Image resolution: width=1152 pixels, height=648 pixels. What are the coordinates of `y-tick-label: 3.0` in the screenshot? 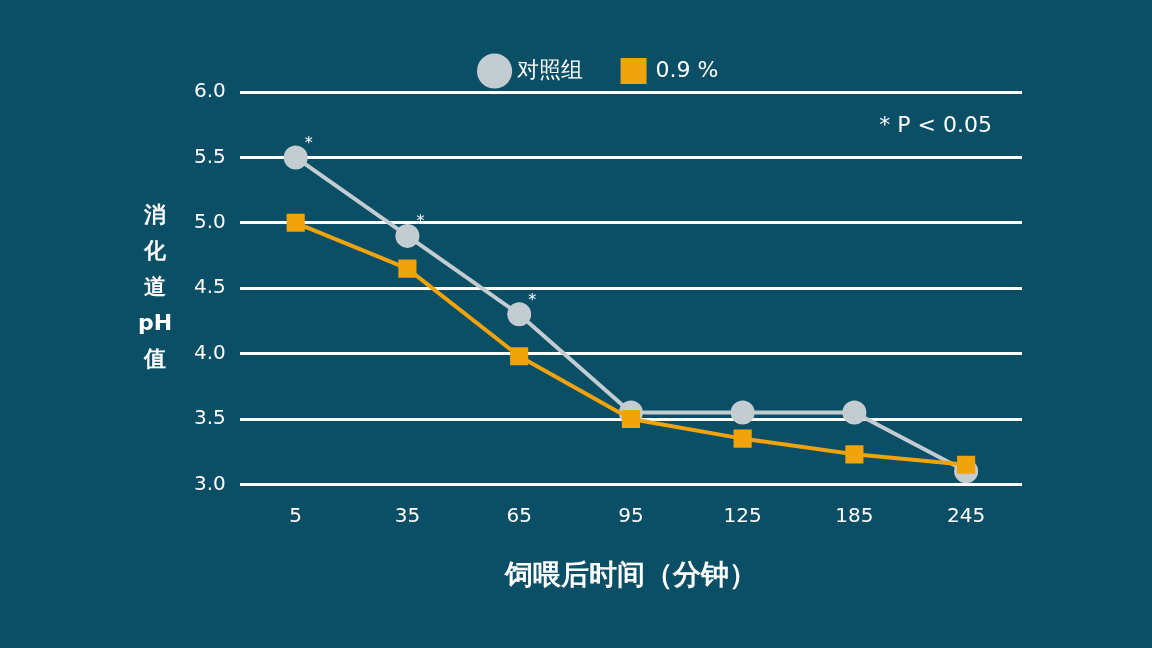 It's located at (209, 482).